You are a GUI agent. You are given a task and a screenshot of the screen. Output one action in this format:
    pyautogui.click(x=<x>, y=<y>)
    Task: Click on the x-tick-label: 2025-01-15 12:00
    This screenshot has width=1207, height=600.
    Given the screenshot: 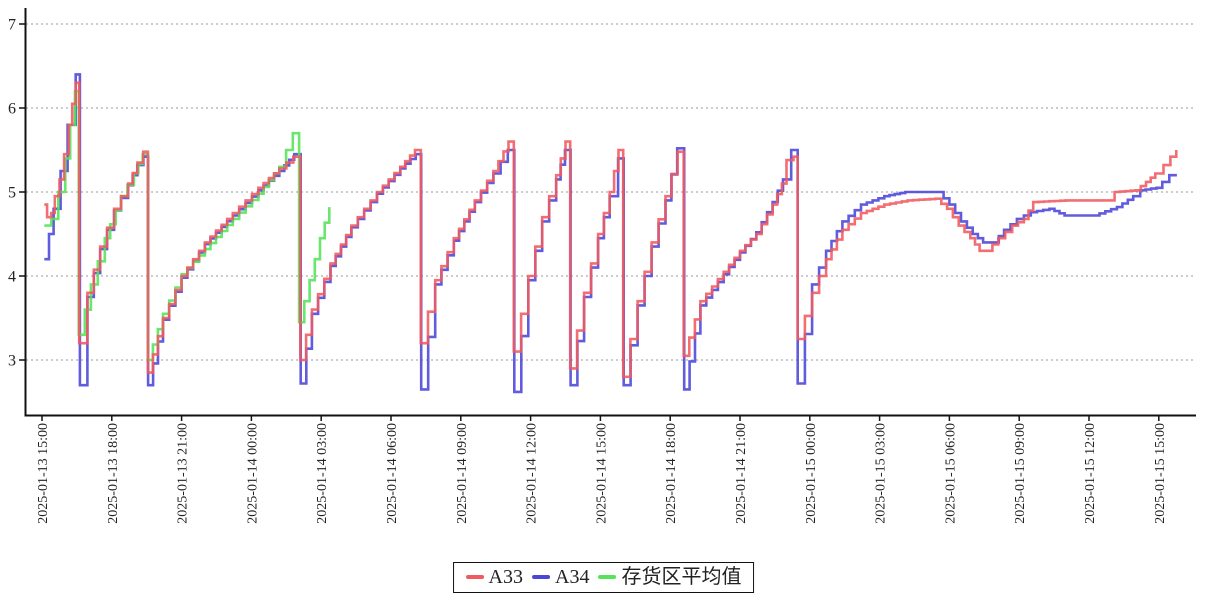 What is the action you would take?
    pyautogui.click(x=1090, y=473)
    